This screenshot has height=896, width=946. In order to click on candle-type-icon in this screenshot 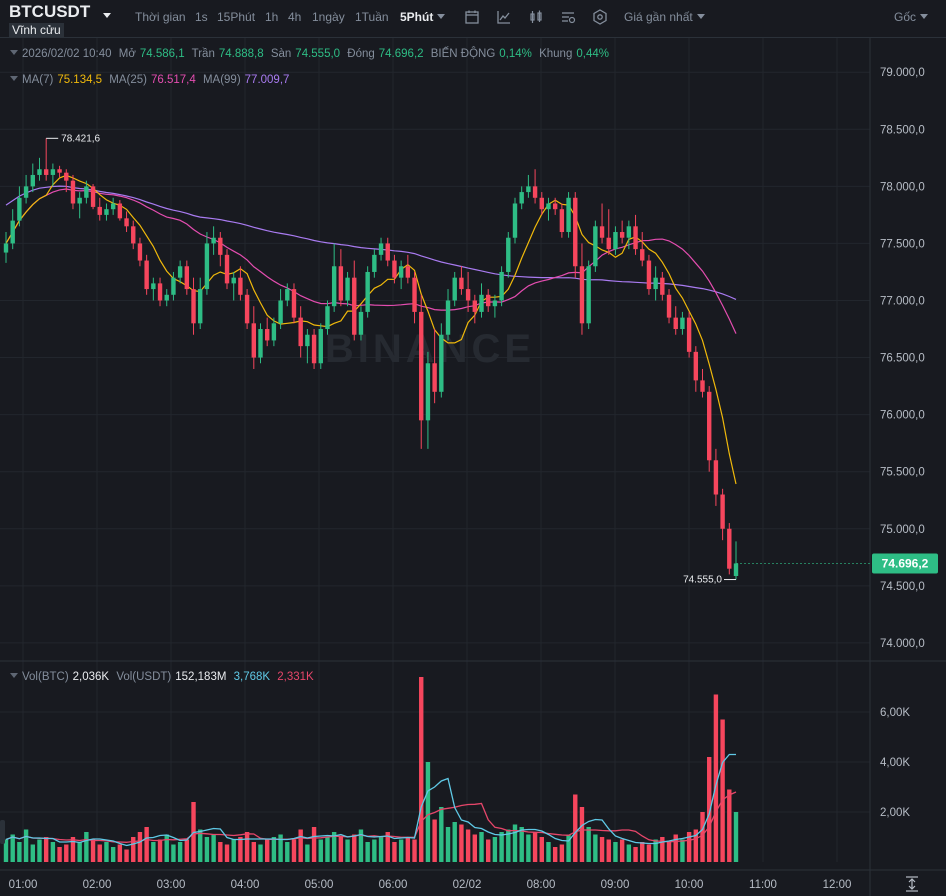, I will do `click(536, 17)`.